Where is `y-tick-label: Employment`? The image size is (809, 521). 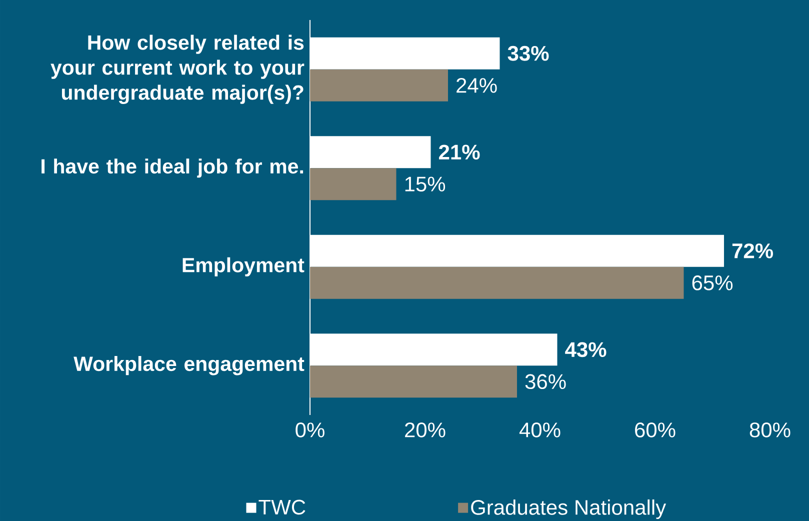
y-tick-label: Employment is located at coordinates (243, 266).